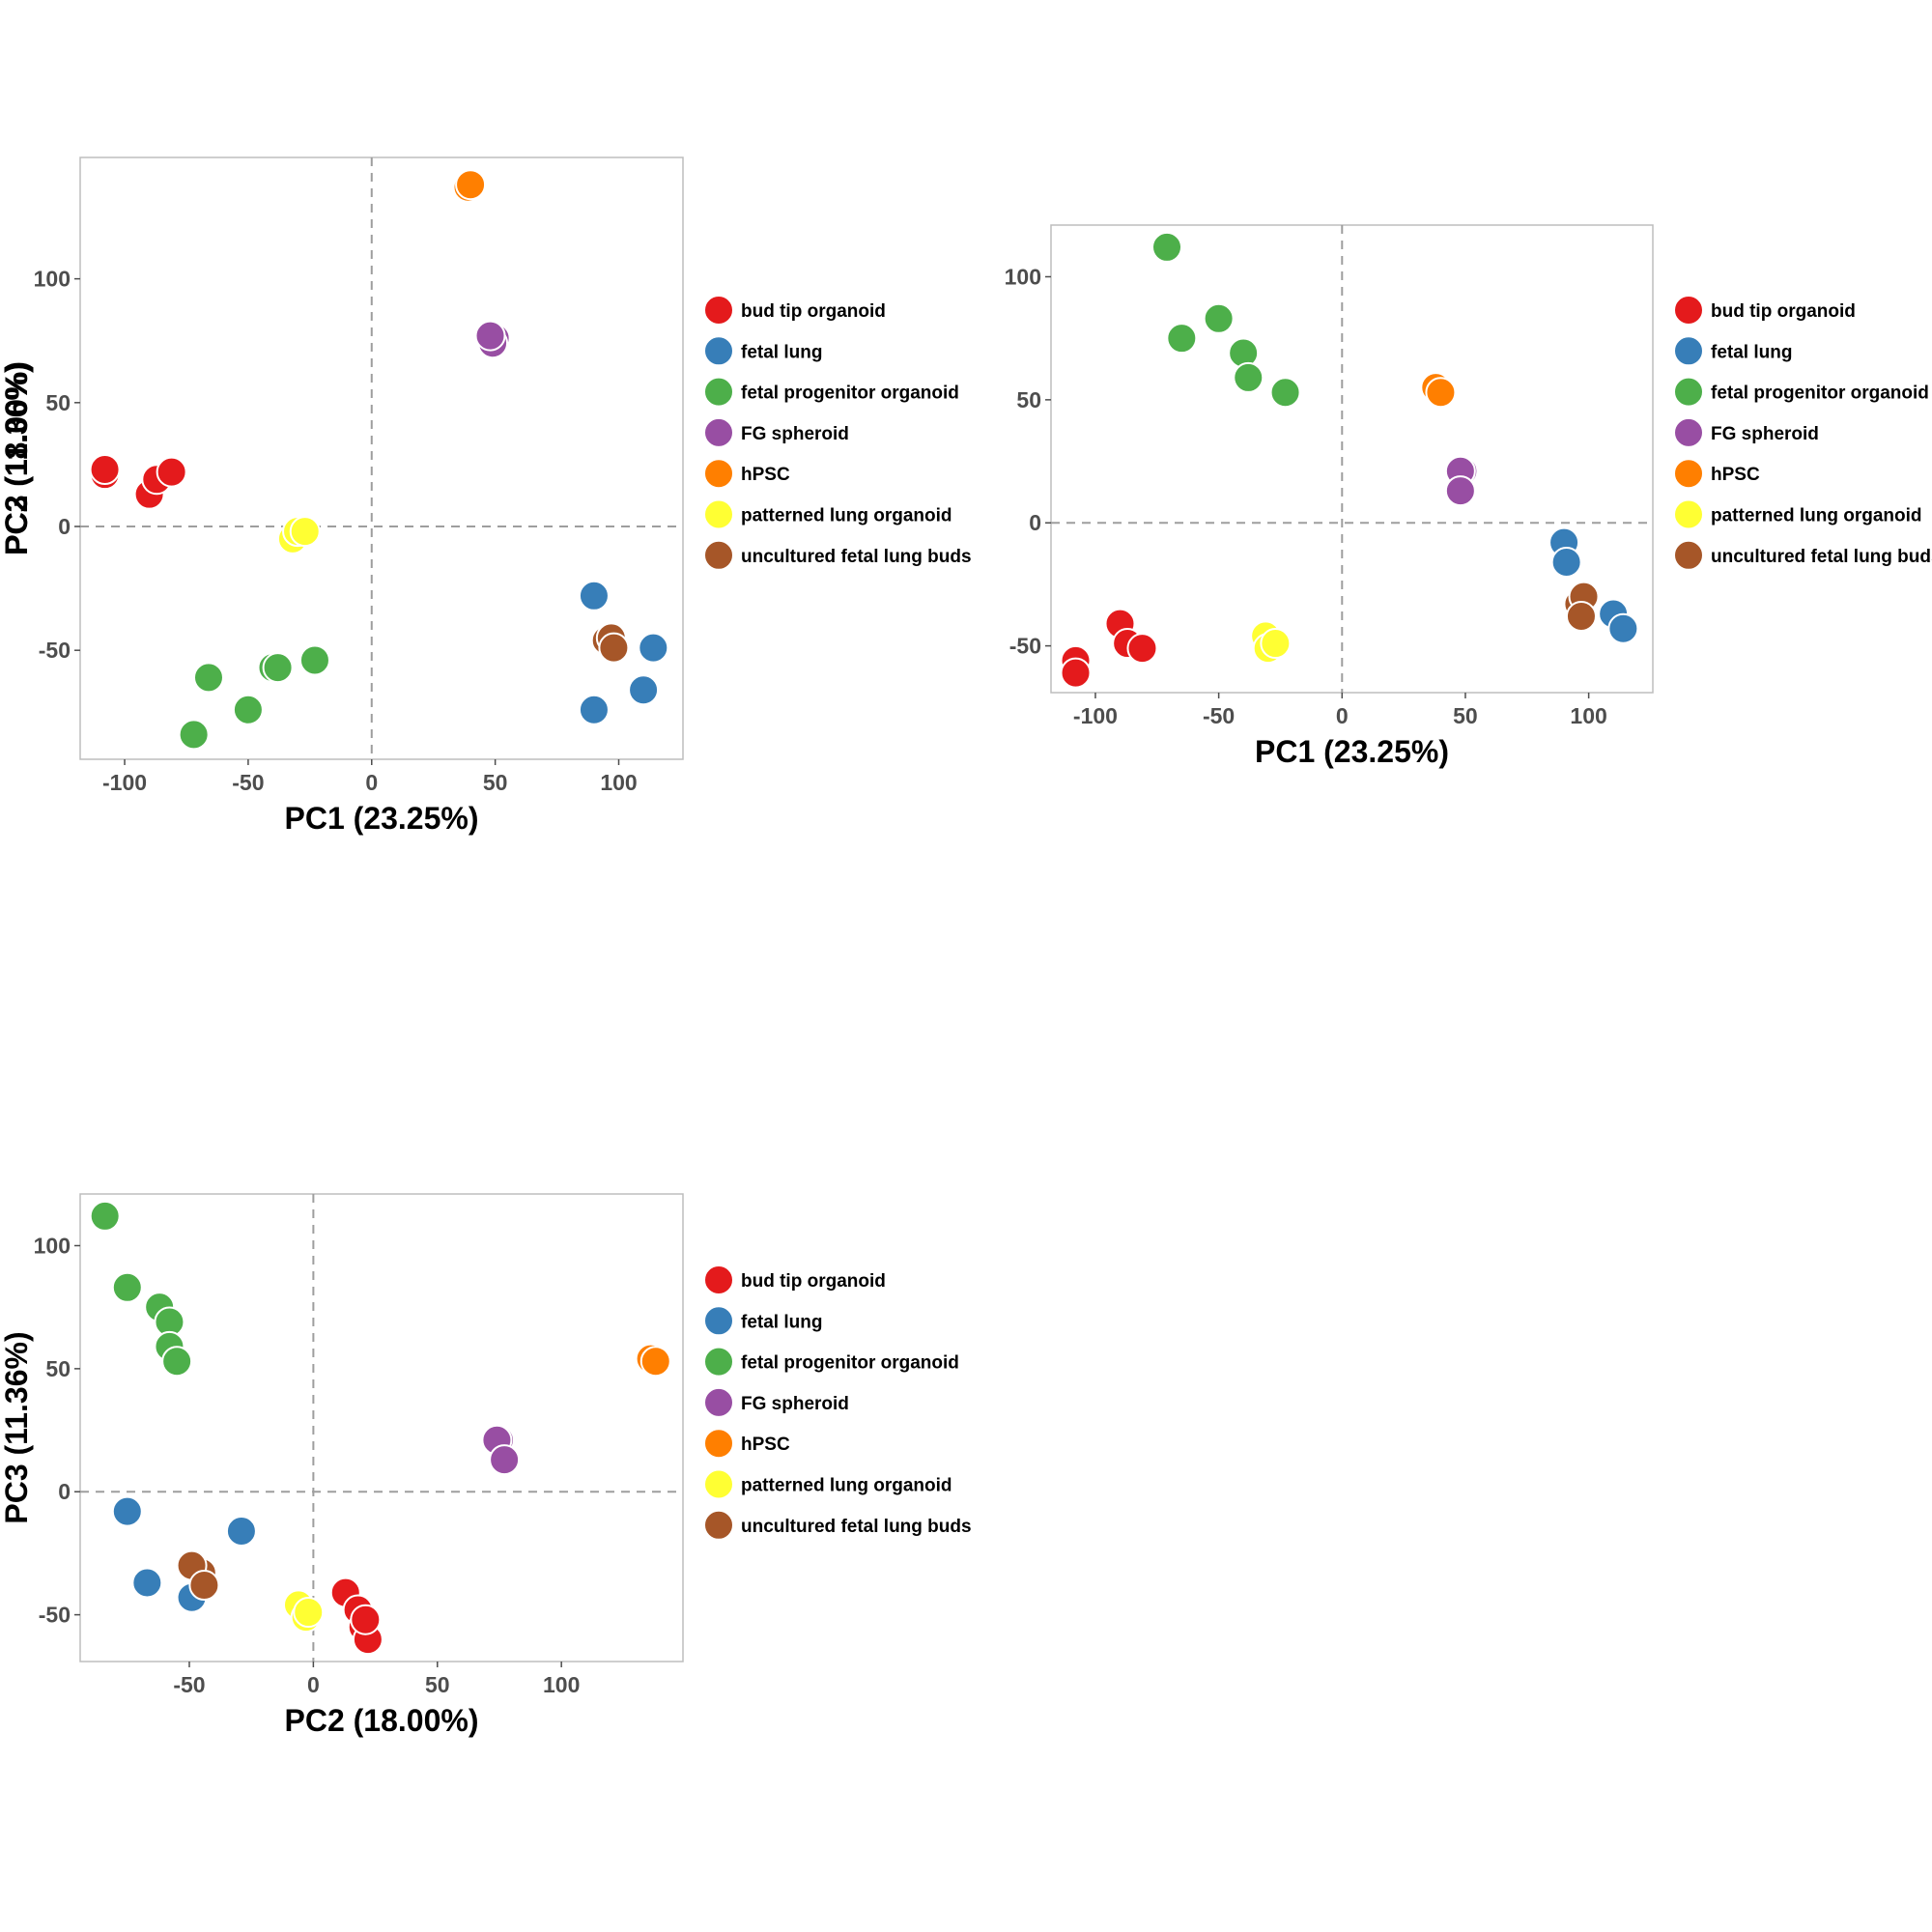  What do you see at coordinates (366, 1619) in the screenshot?
I see `point-bud-tip-organoid` at bounding box center [366, 1619].